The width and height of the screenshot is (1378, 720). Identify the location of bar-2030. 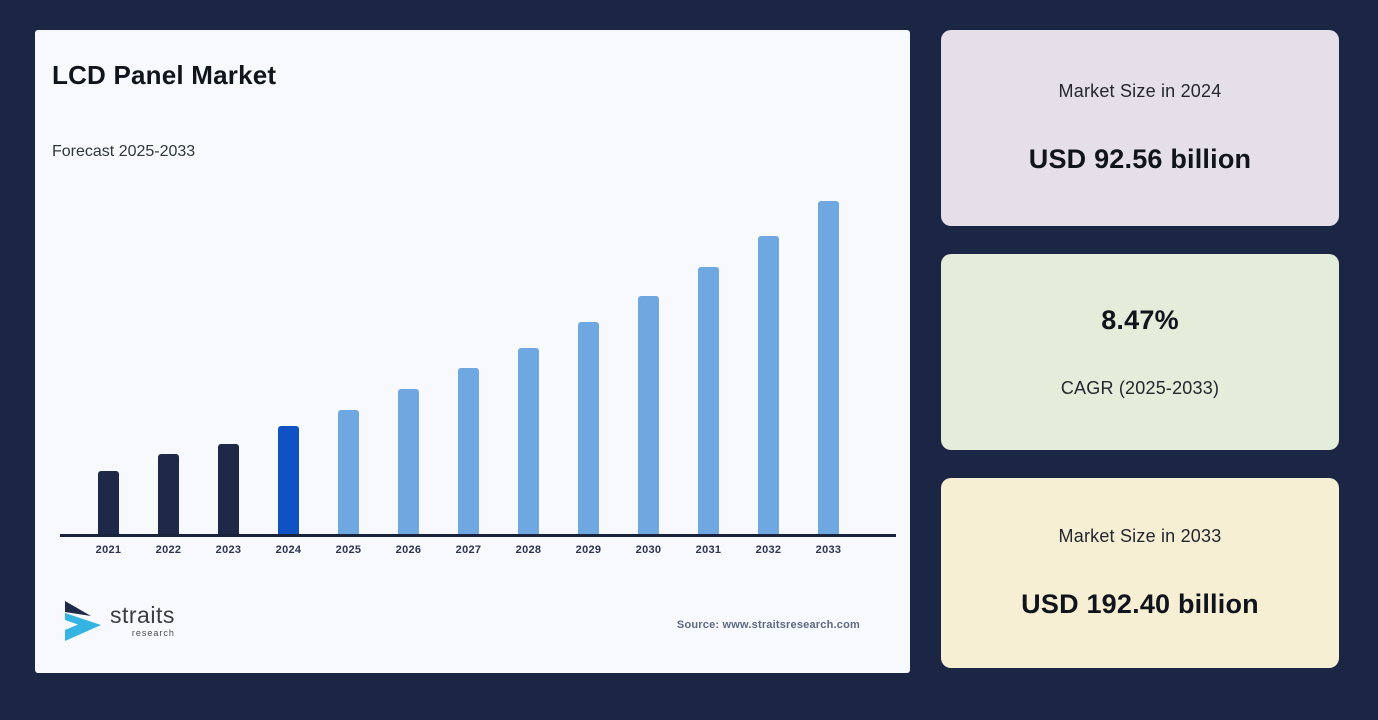
(648, 415).